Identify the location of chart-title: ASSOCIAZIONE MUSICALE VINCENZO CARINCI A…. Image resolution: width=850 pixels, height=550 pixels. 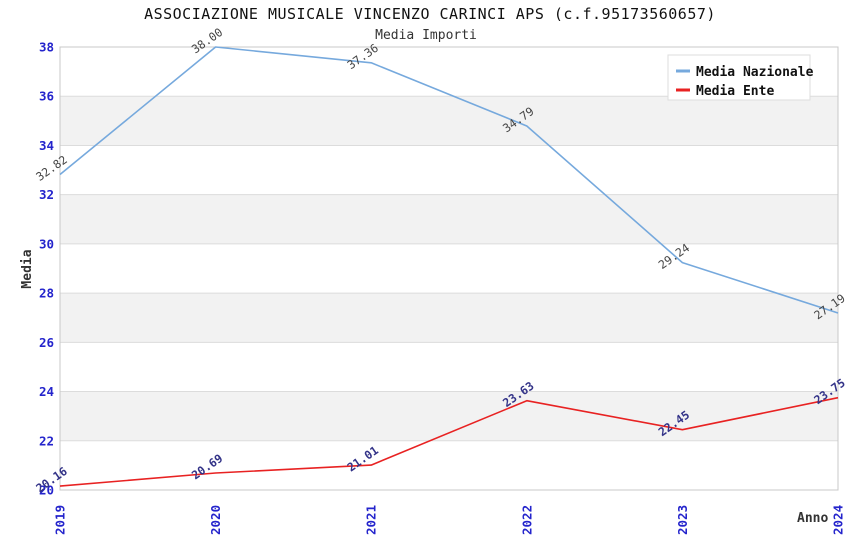
(430, 14).